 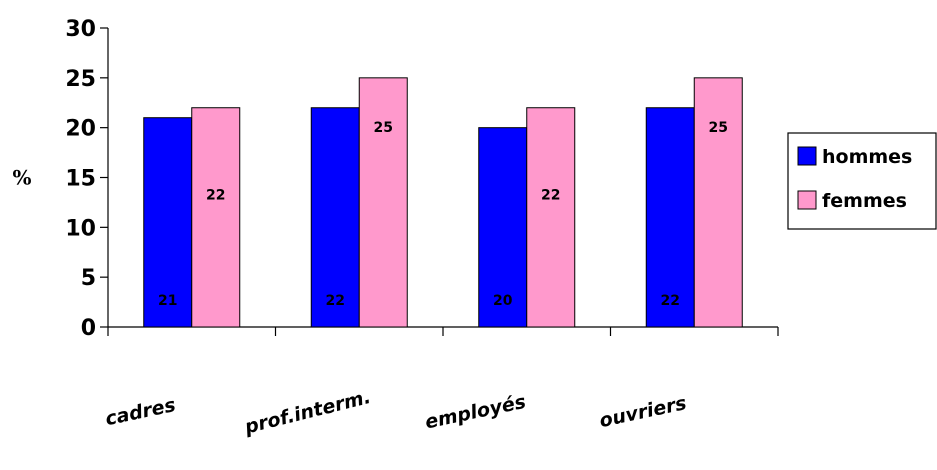 I want to click on data-label-hommes-2: 20, so click(x=503, y=301).